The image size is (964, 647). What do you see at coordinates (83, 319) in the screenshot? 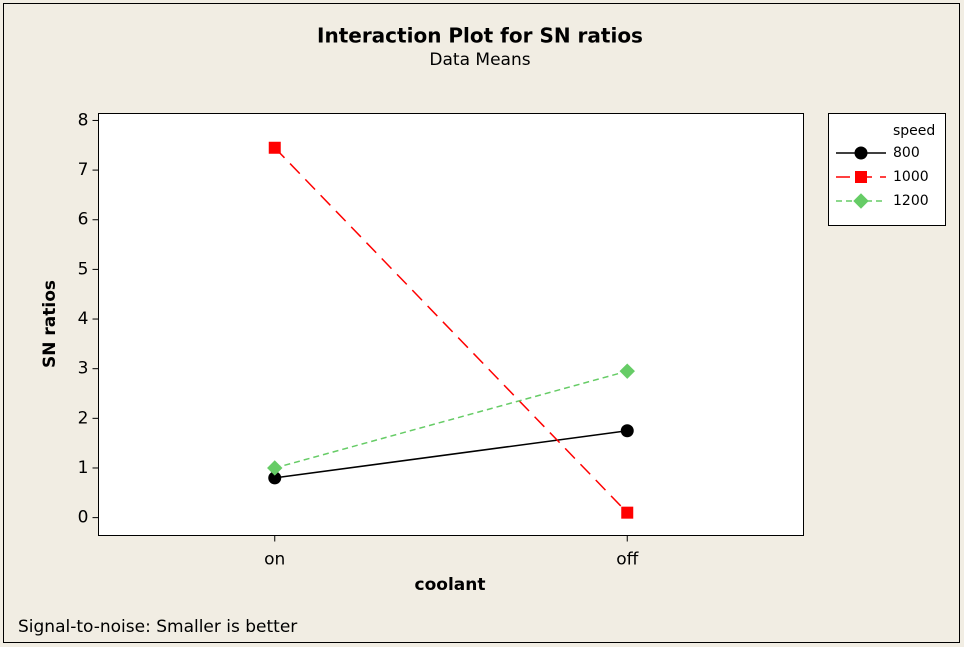
I see `y-tick-label: 4` at bounding box center [83, 319].